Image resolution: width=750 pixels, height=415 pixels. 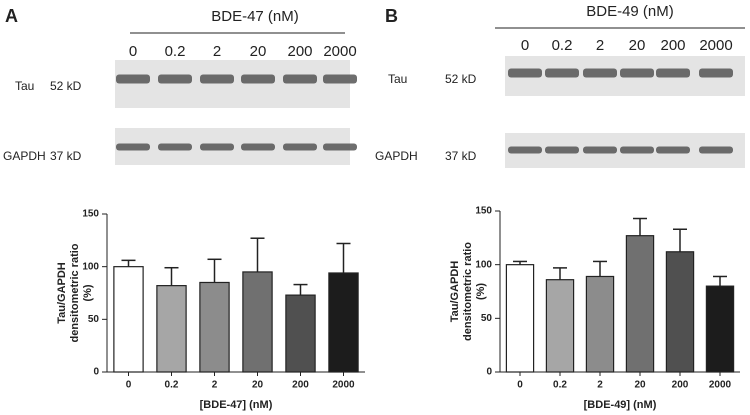 I want to click on x-axis-label: [BDE-49] (nM), so click(x=620, y=405).